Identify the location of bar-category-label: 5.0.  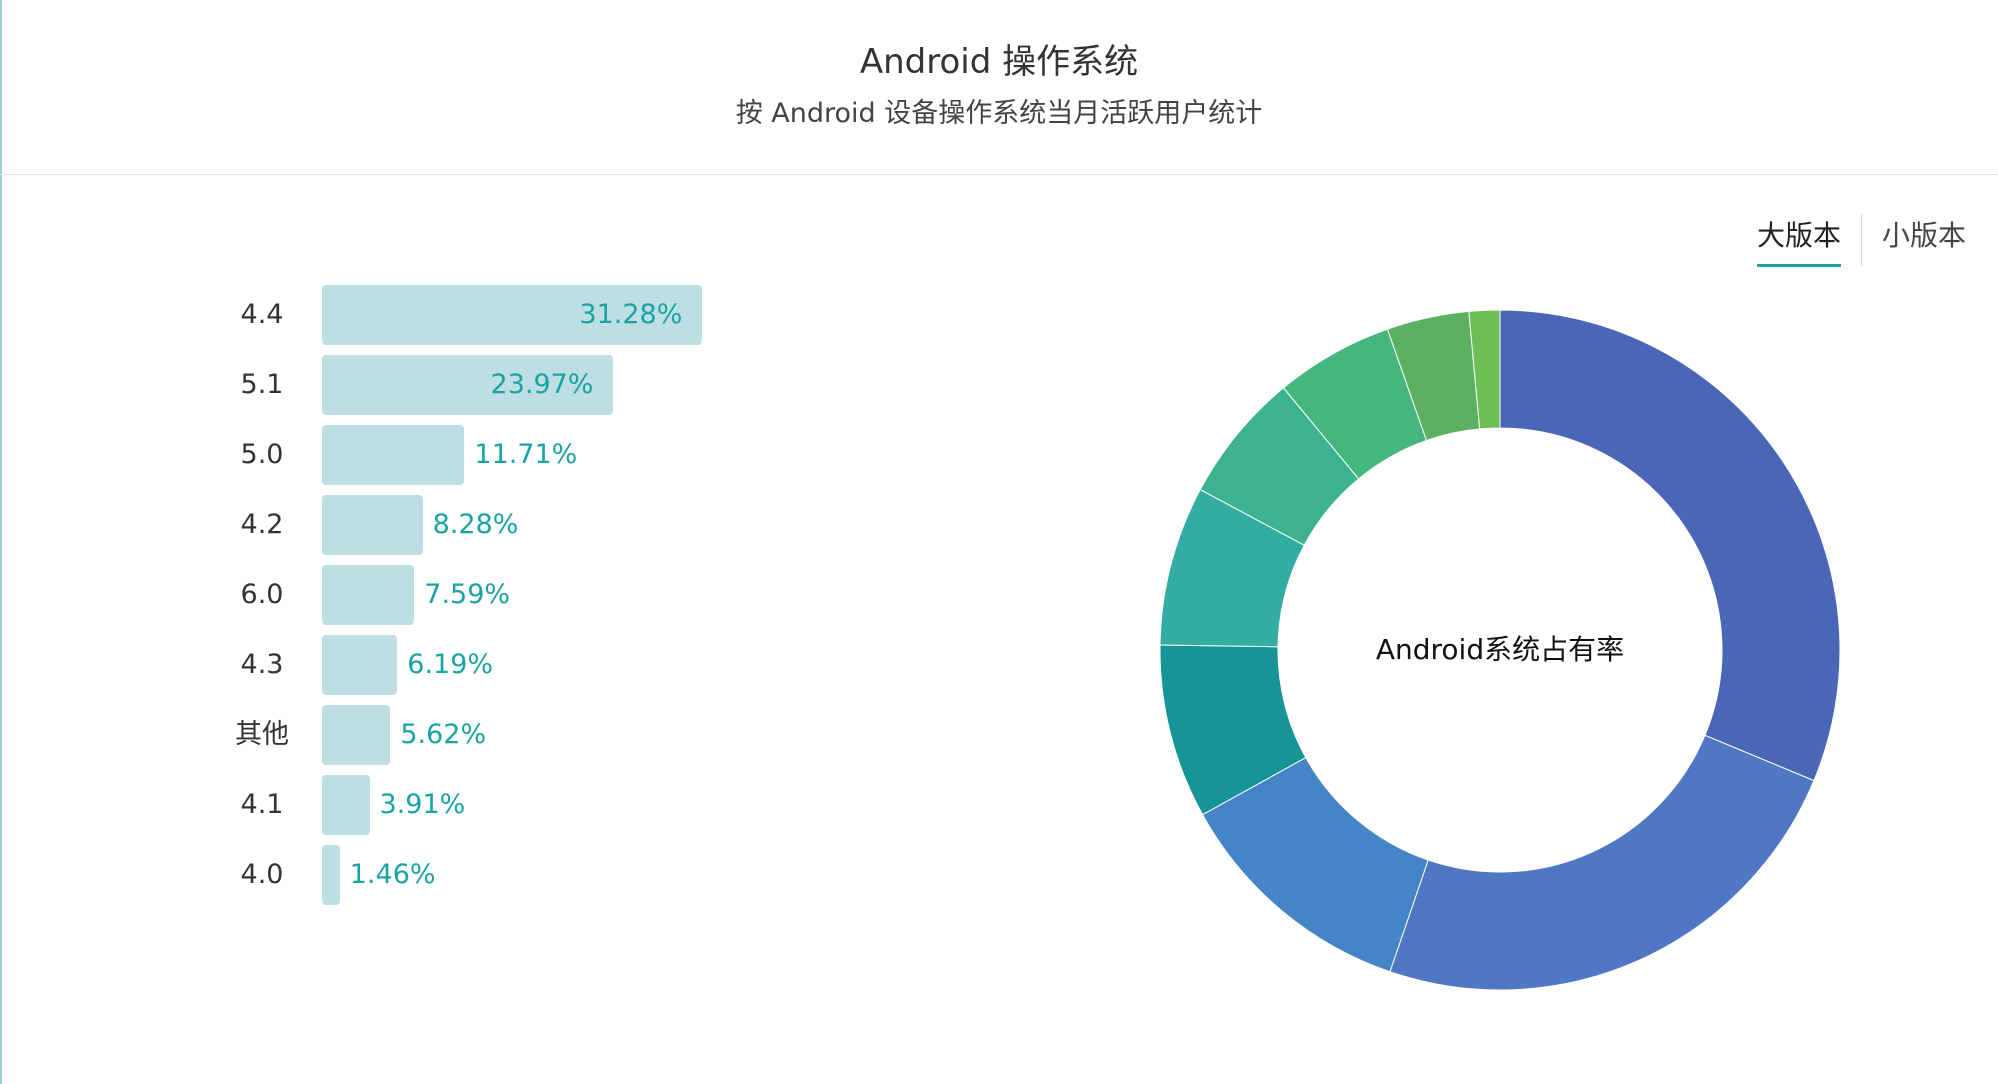
(262, 454).